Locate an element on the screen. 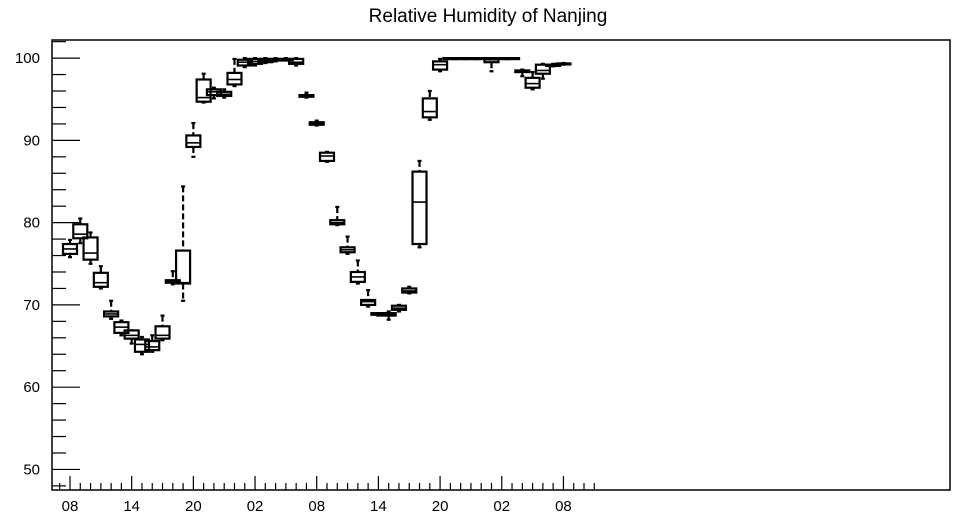 This screenshot has width=957, height=520. y-tick-label: 50 is located at coordinates (31, 469).